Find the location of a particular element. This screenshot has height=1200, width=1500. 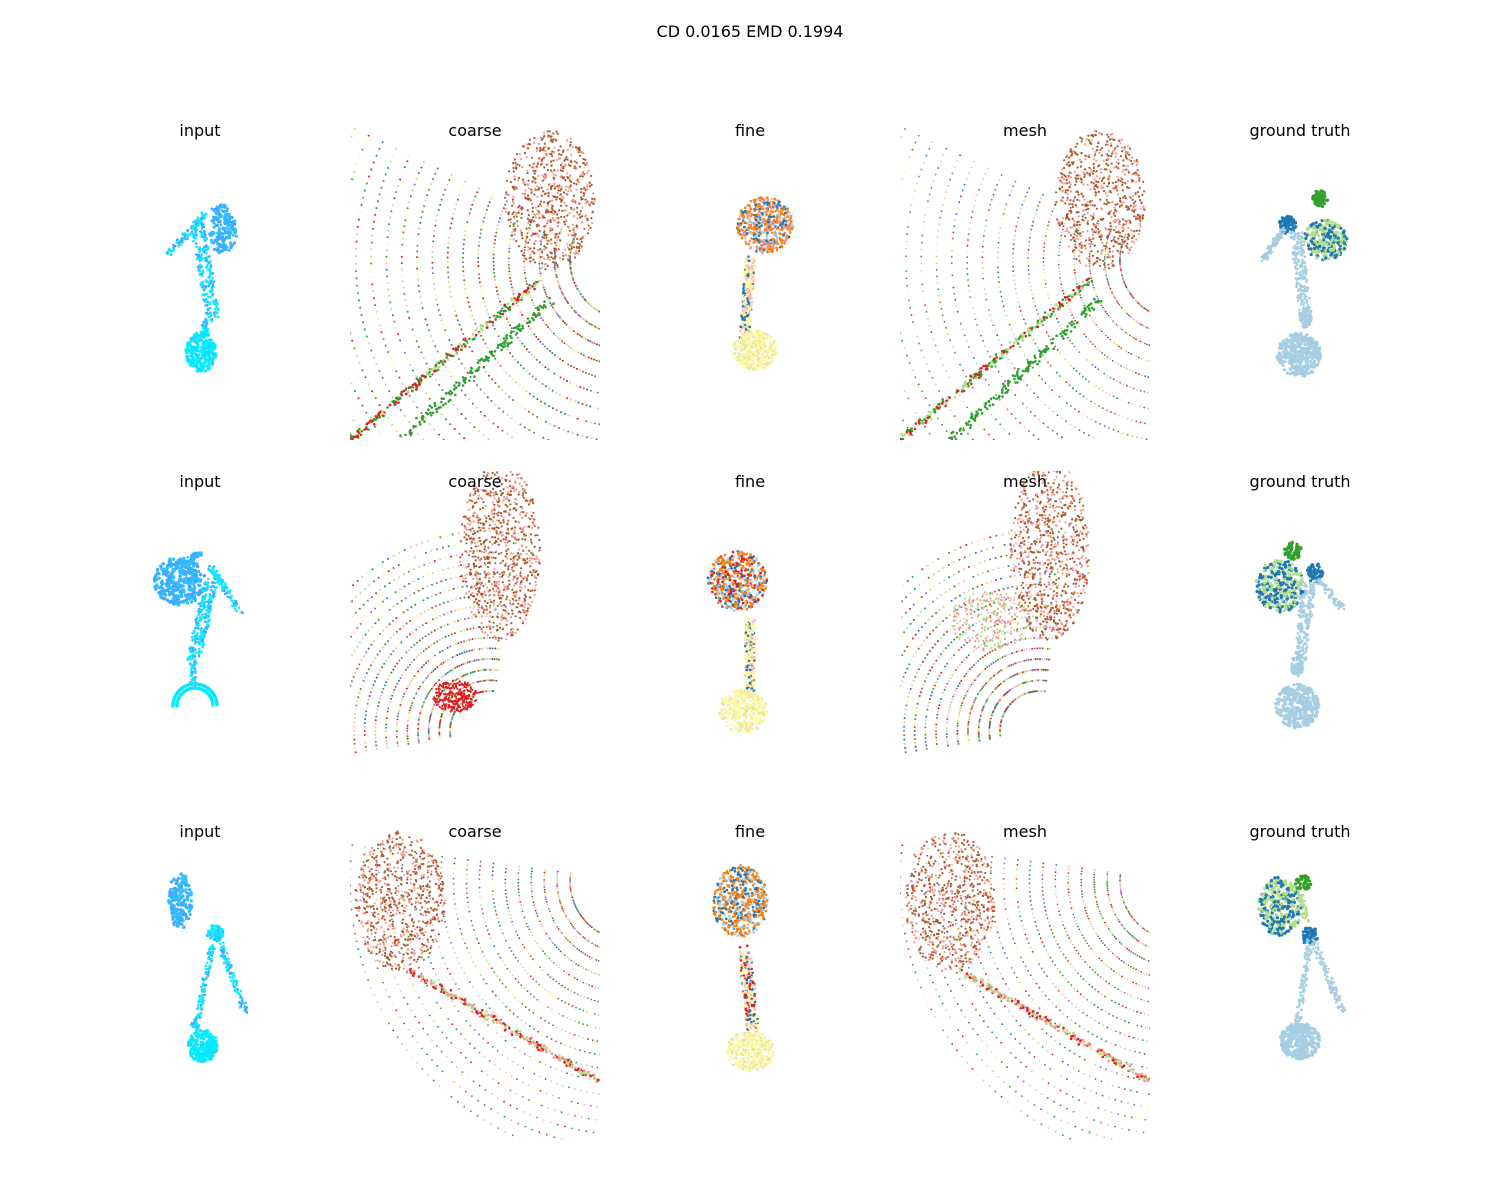

panel-mesh-row3: mesh is located at coordinates (1025, 981).